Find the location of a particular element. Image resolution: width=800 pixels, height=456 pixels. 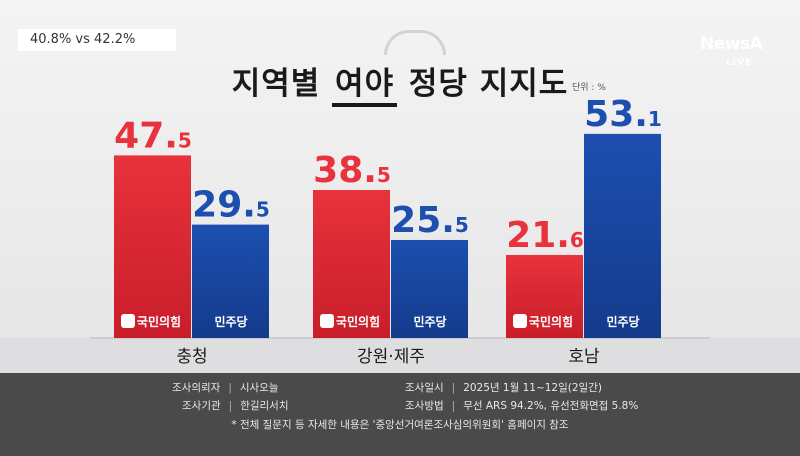

category-label-1: 강원·제주 is located at coordinates (391, 357).